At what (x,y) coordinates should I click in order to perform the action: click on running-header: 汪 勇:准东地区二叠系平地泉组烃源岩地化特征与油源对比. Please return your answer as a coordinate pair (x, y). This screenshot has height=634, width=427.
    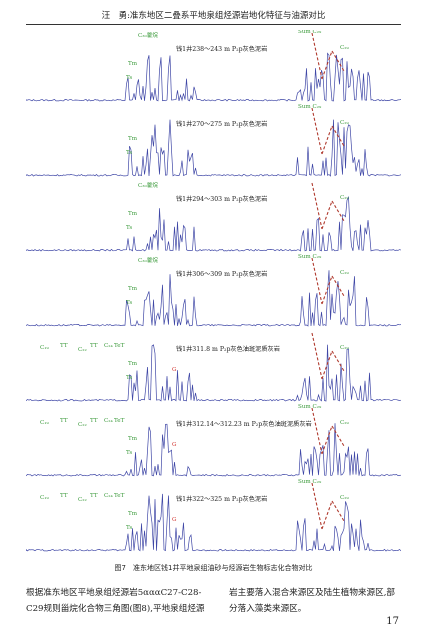
    Looking at the image, I should click on (213, 13).